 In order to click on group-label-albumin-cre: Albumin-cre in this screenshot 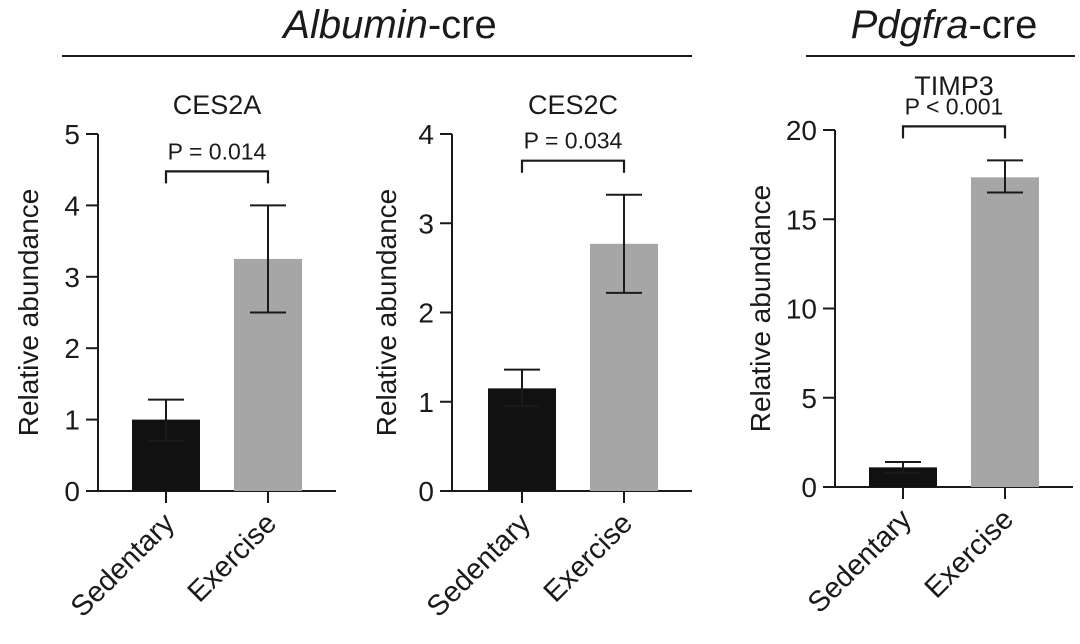, I will do `click(388, 25)`.